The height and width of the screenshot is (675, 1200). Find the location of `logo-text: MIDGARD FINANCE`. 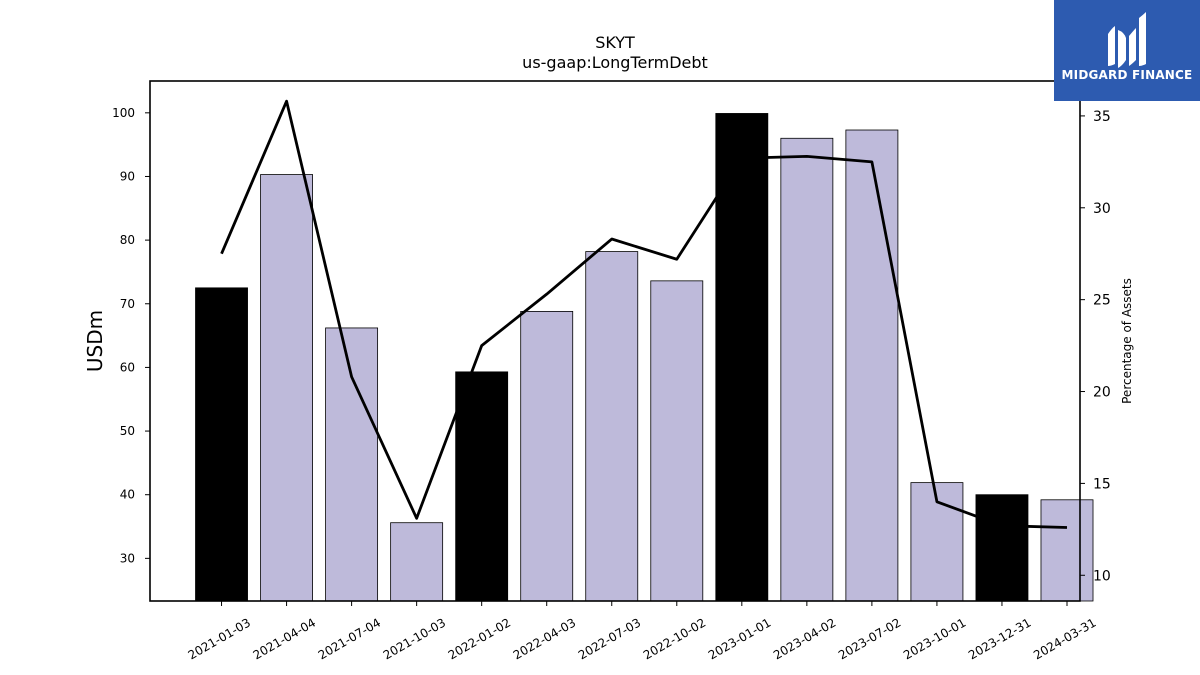

logo-text: MIDGARD FINANCE is located at coordinates (1127, 75).